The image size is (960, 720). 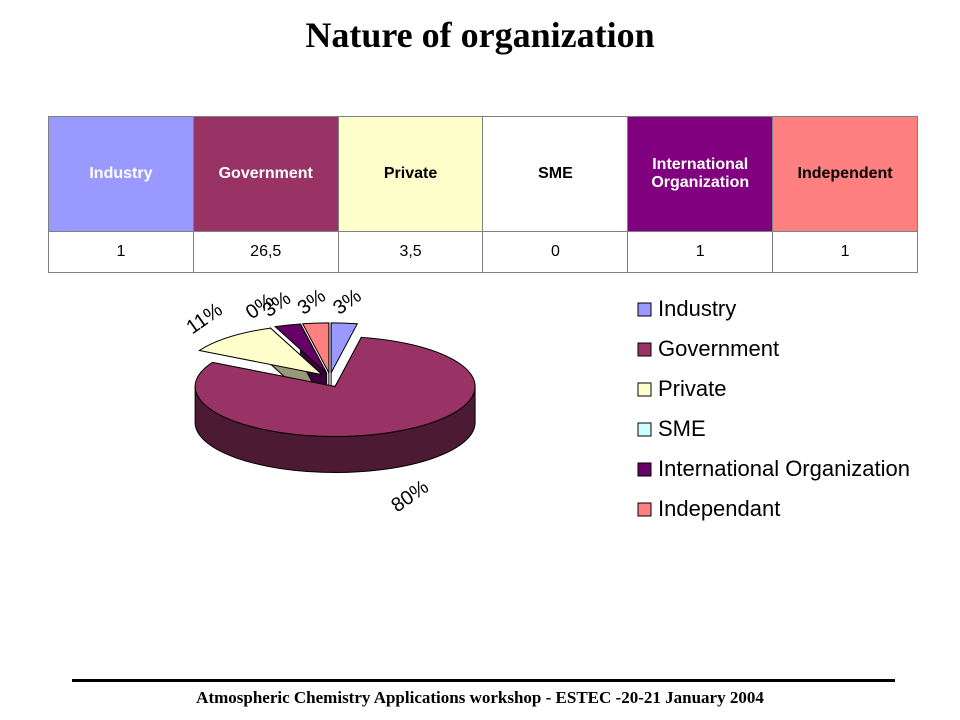 I want to click on data-label: 11%, so click(x=205, y=319).